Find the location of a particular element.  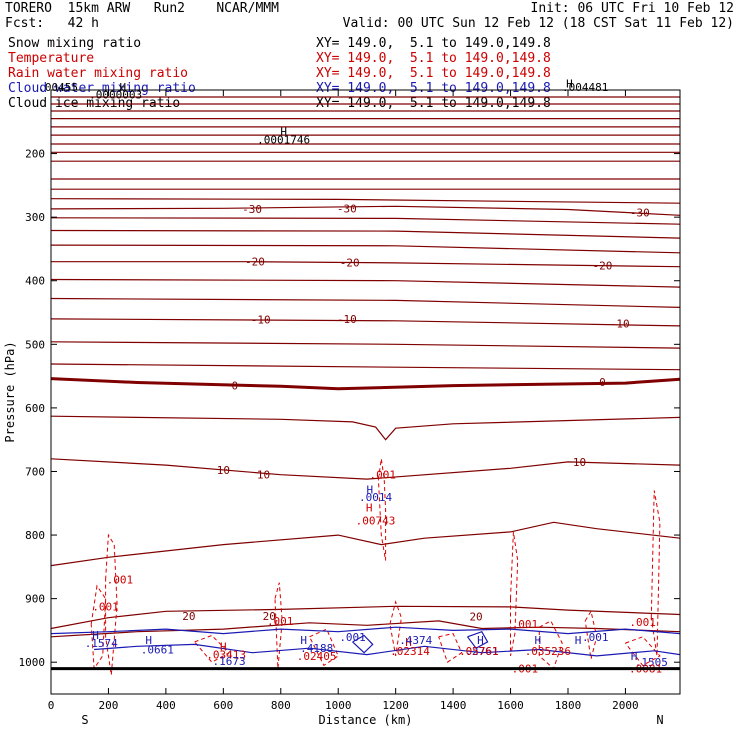

extremum-label: .03413 is located at coordinates (226, 655).